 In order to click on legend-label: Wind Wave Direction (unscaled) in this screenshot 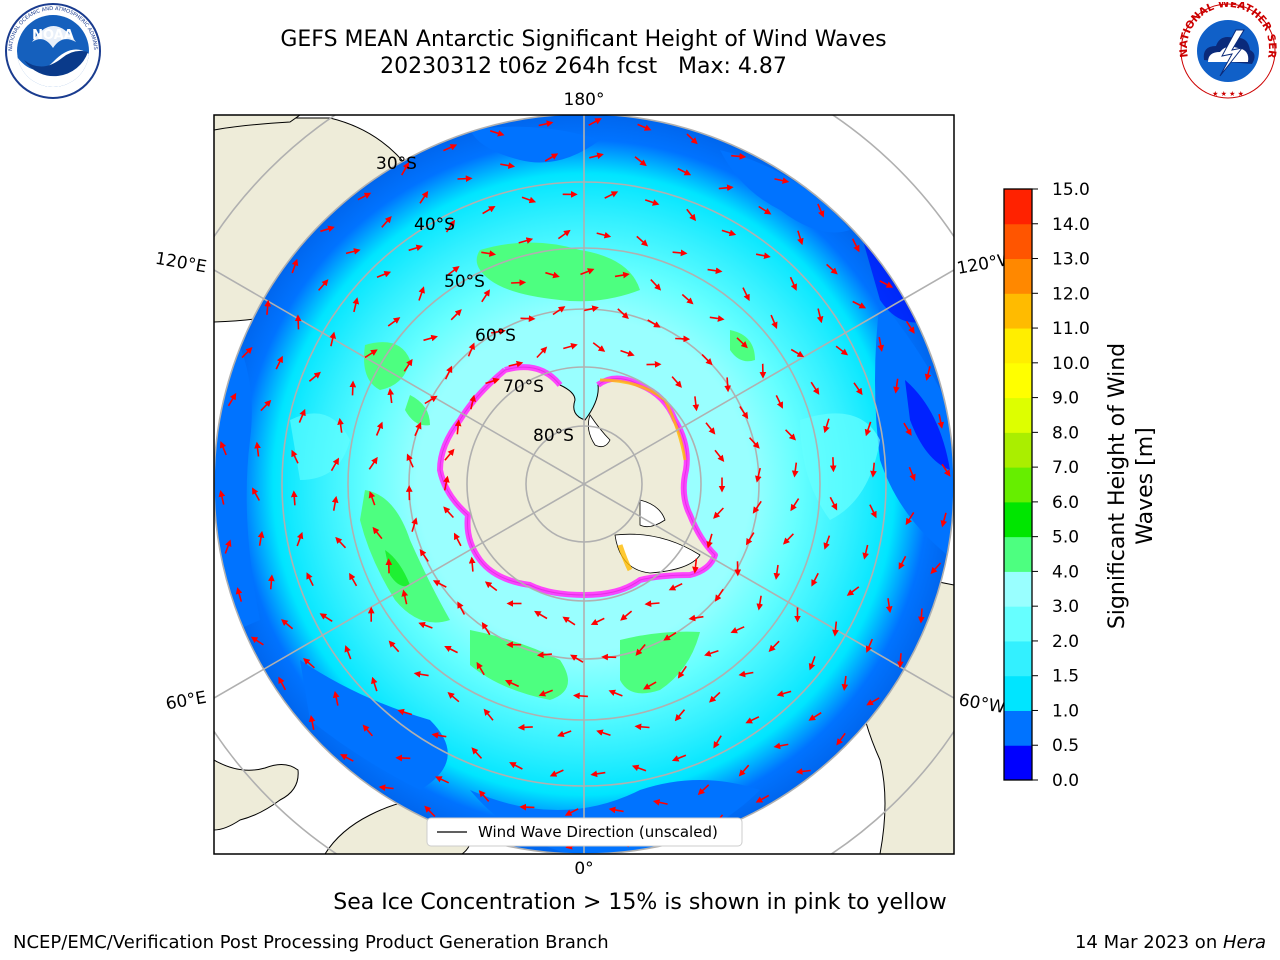, I will do `click(598, 832)`.